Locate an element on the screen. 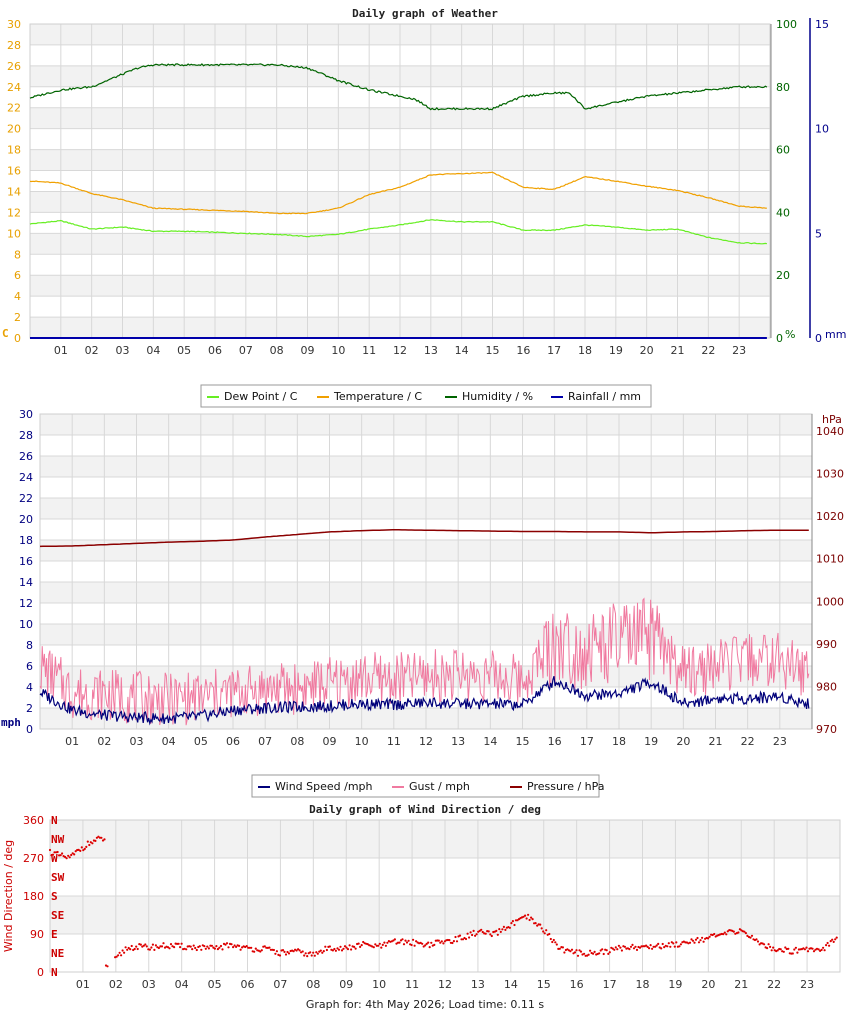  y-tick-label-pressure: 970 is located at coordinates (826, 729).